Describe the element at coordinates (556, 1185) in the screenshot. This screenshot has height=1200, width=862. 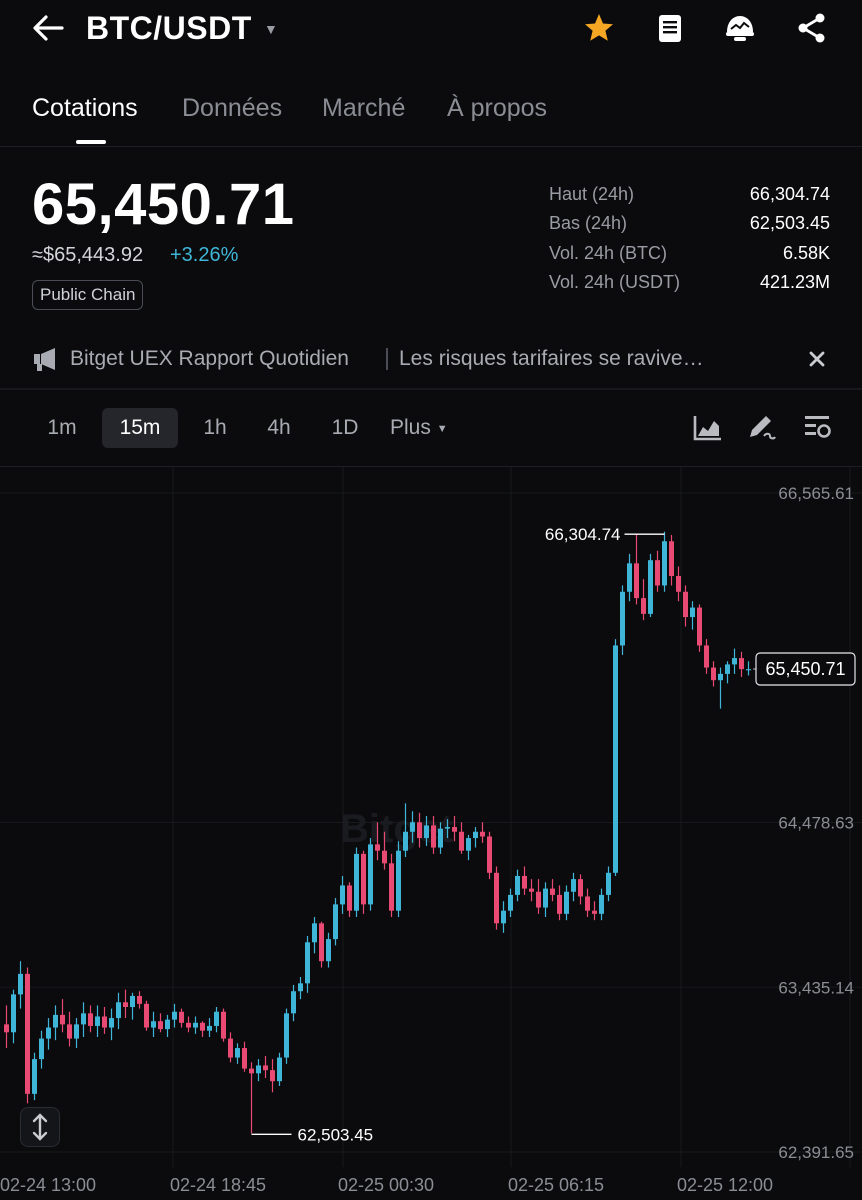
I see `x-tick-label: 02-25 06:15` at that location.